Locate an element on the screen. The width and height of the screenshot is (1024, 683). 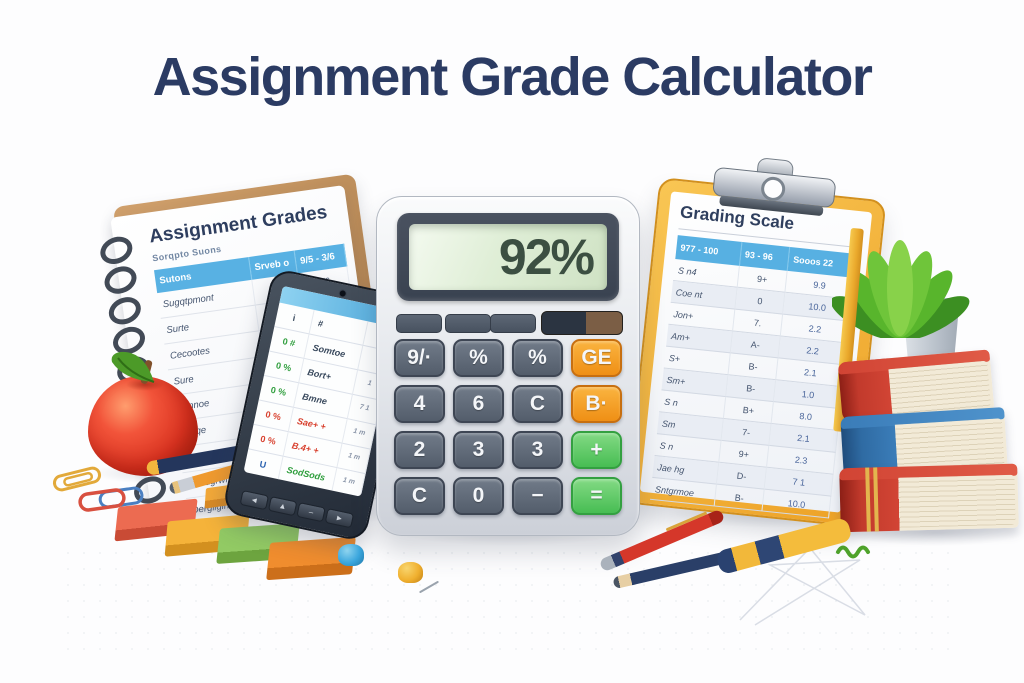
calculator-lcd: 92% is located at coordinates (508, 257).